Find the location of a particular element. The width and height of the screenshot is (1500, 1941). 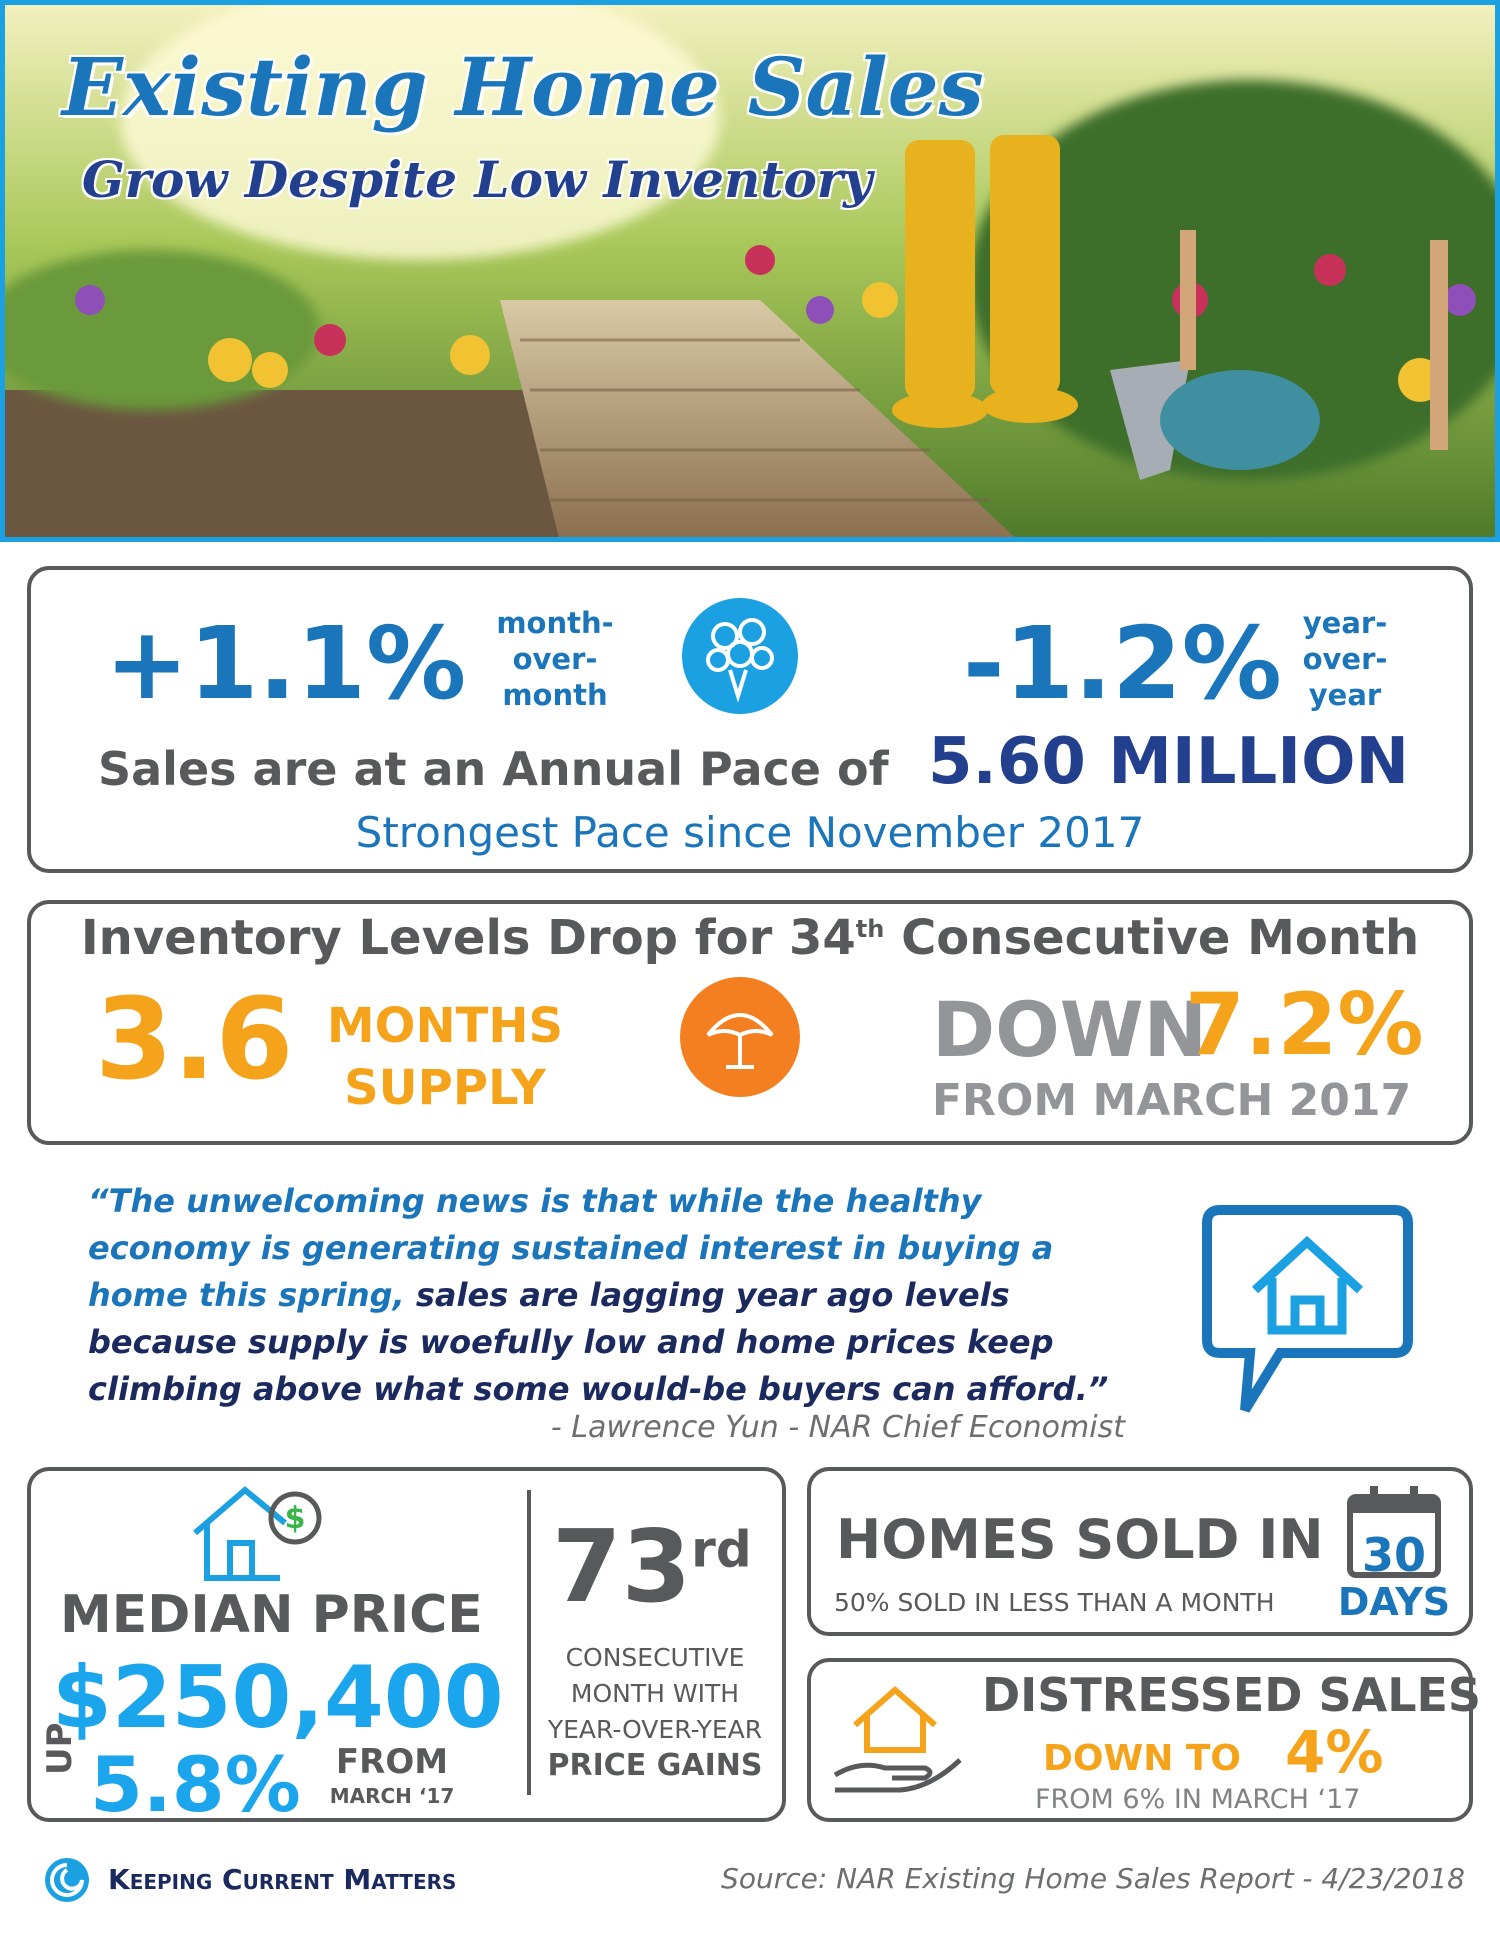

supply-value: 3.6 is located at coordinates (194, 1040).